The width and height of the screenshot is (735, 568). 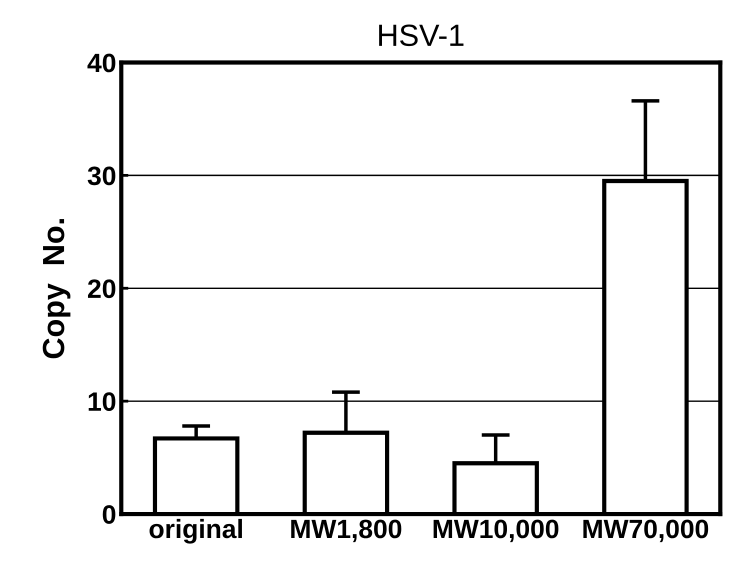 What do you see at coordinates (102, 176) in the screenshot?
I see `y-tick-label: 30` at bounding box center [102, 176].